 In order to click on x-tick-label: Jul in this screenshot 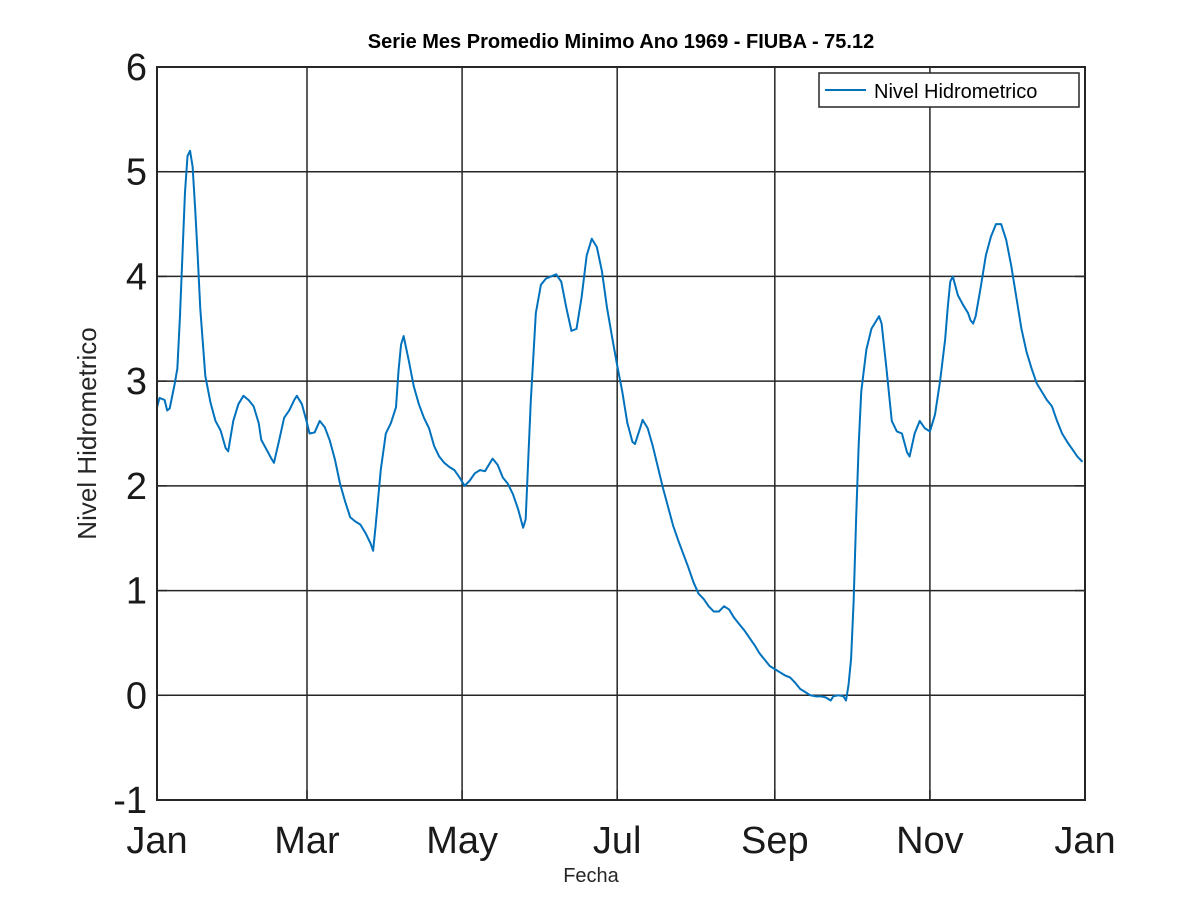, I will do `click(617, 841)`.